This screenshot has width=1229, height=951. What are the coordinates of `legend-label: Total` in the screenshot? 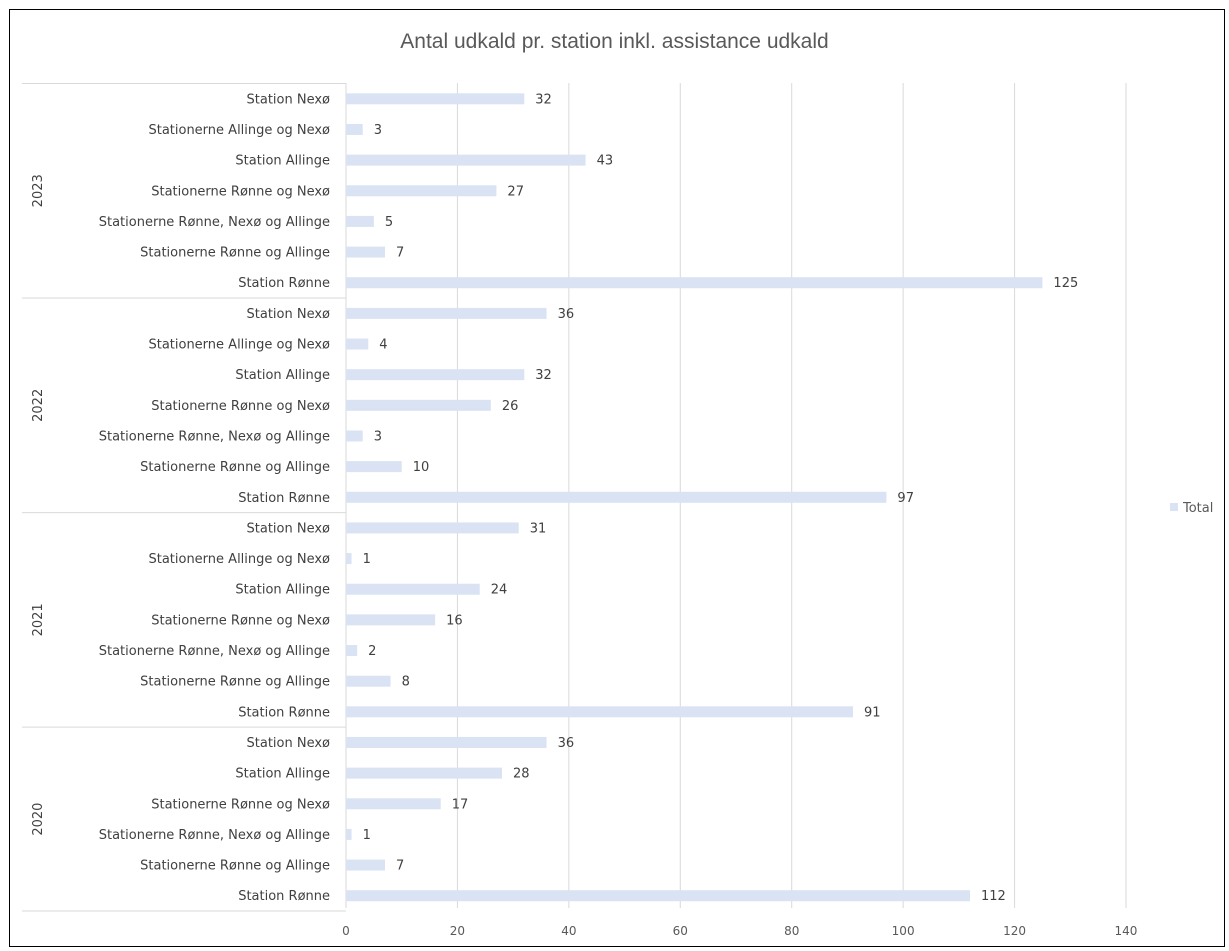 It's located at (1197, 508).